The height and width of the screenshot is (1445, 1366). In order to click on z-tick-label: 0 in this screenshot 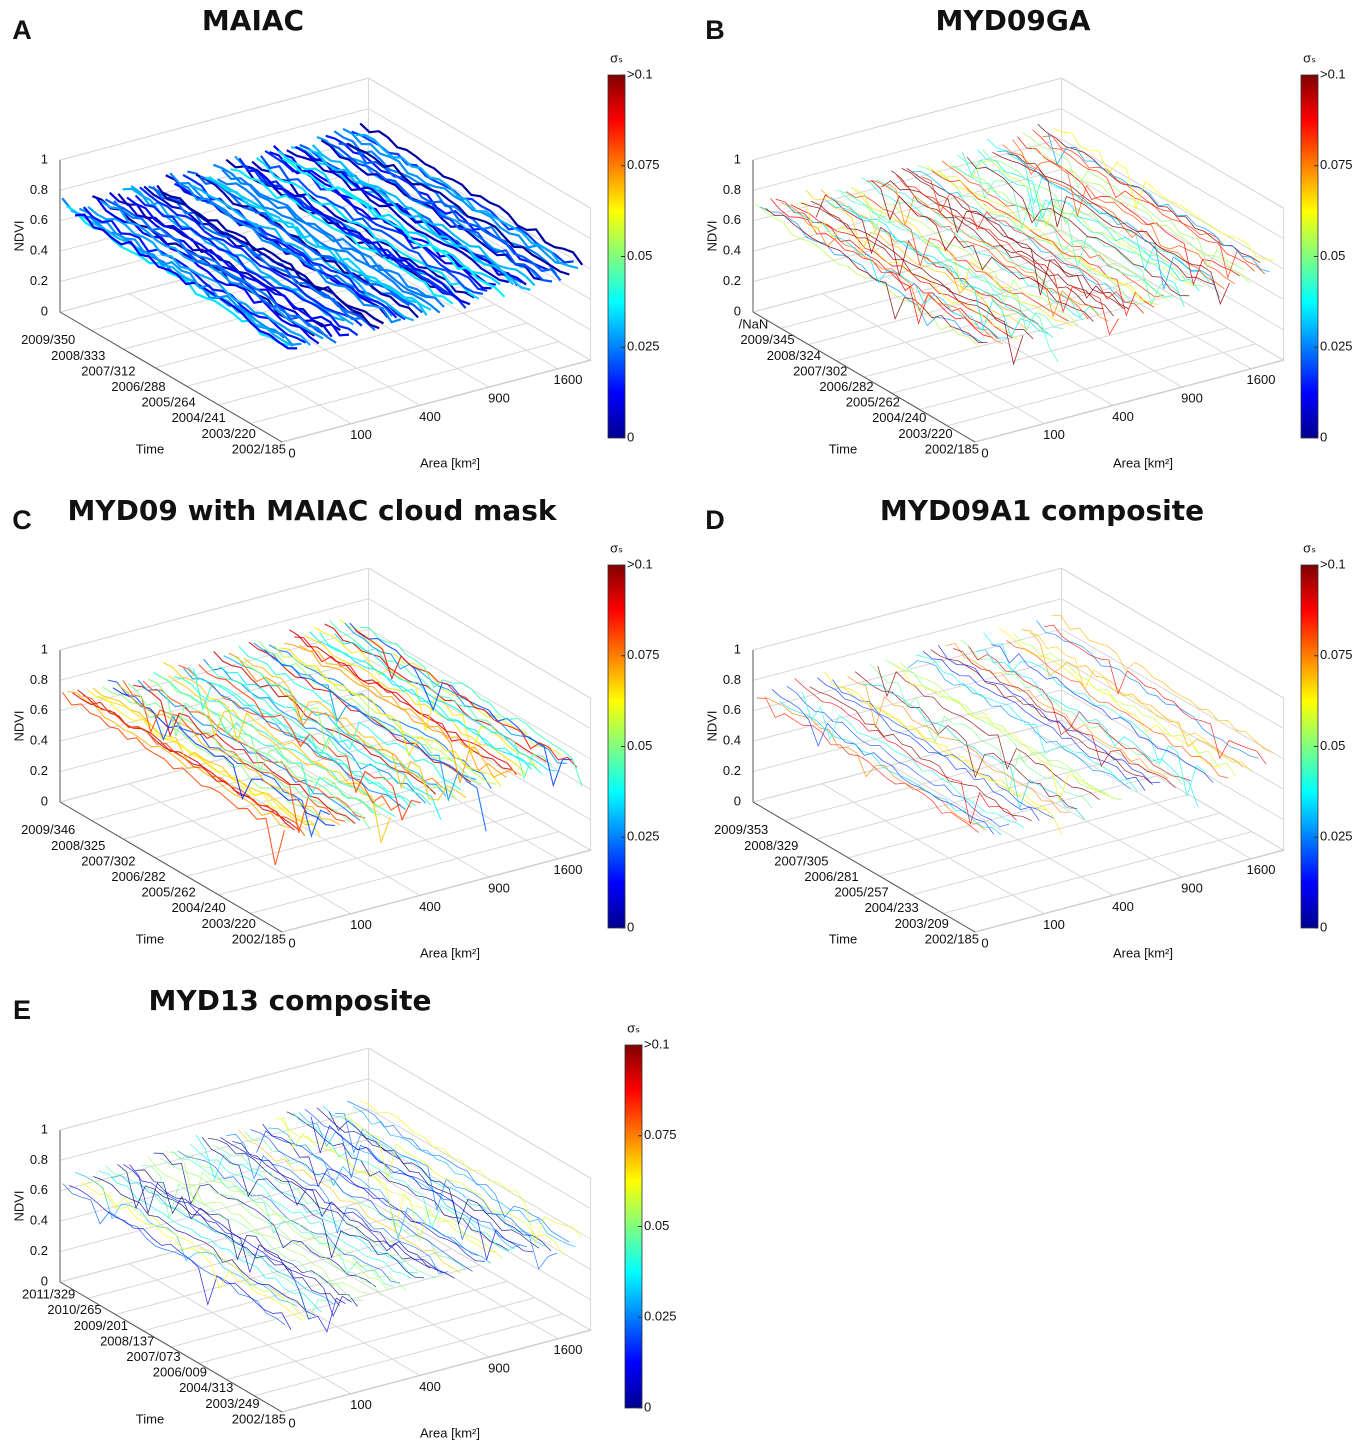, I will do `click(44, 800)`.